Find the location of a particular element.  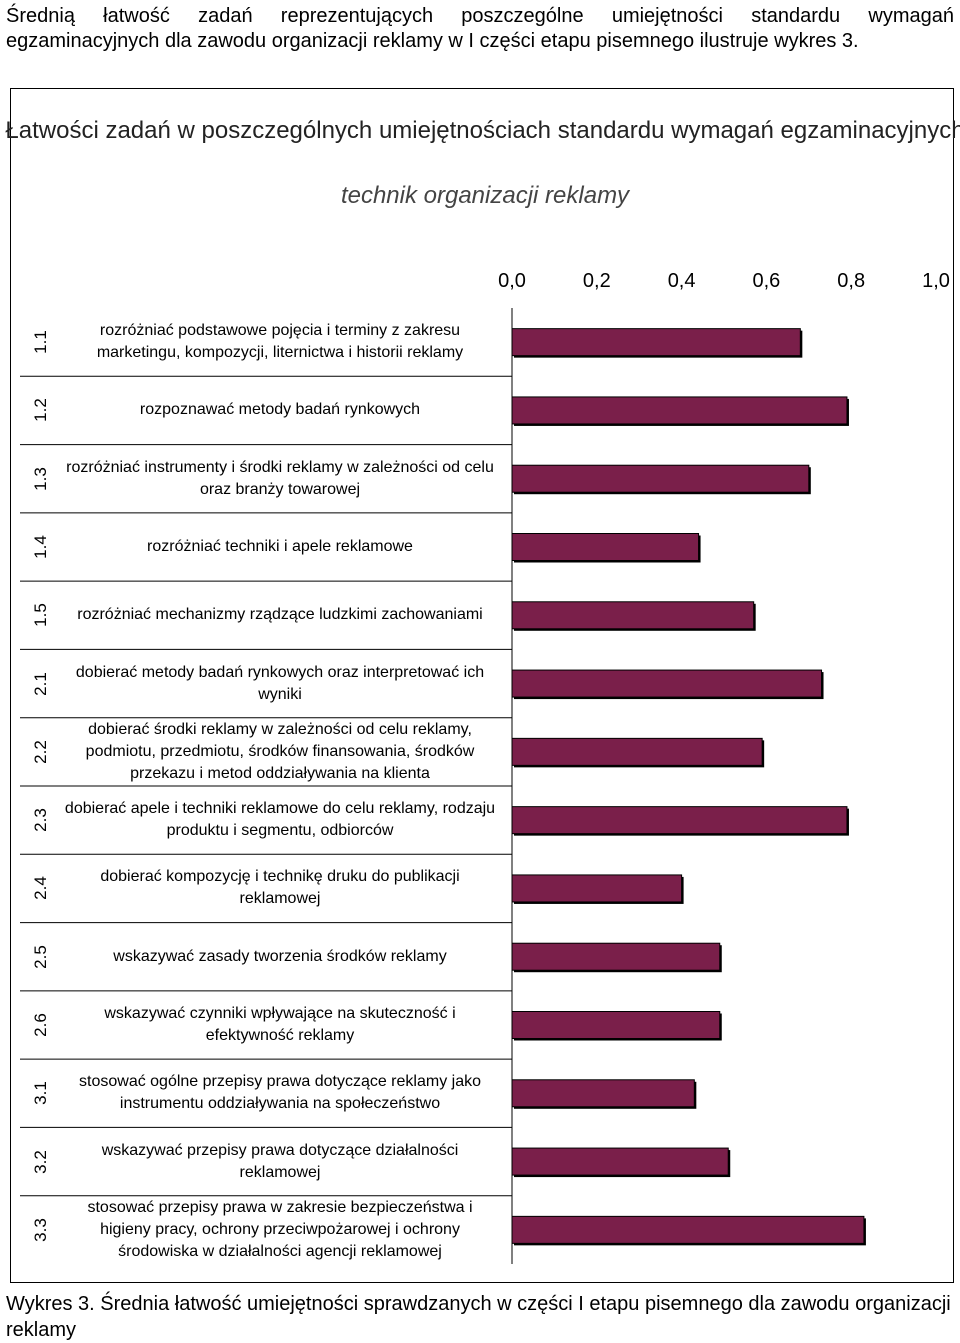

category-code-text: 2.3 is located at coordinates (40, 820).